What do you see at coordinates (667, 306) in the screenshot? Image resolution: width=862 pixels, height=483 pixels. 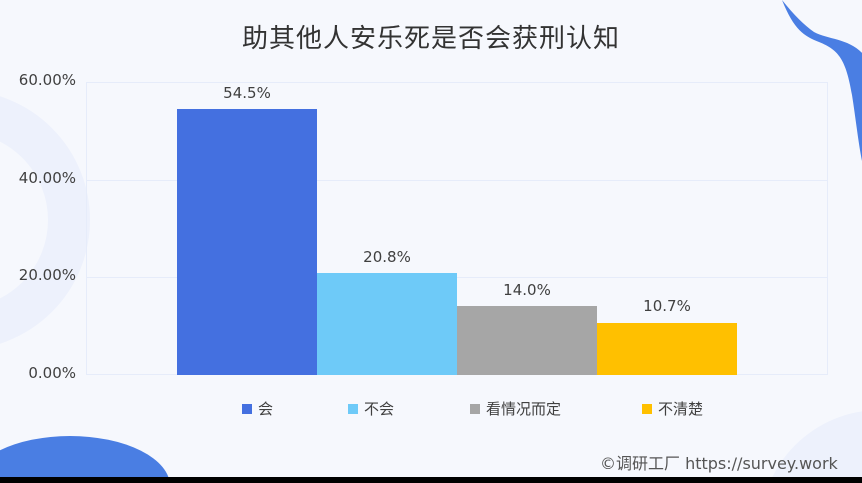 I see `bar-value-label: 10.7%` at bounding box center [667, 306].